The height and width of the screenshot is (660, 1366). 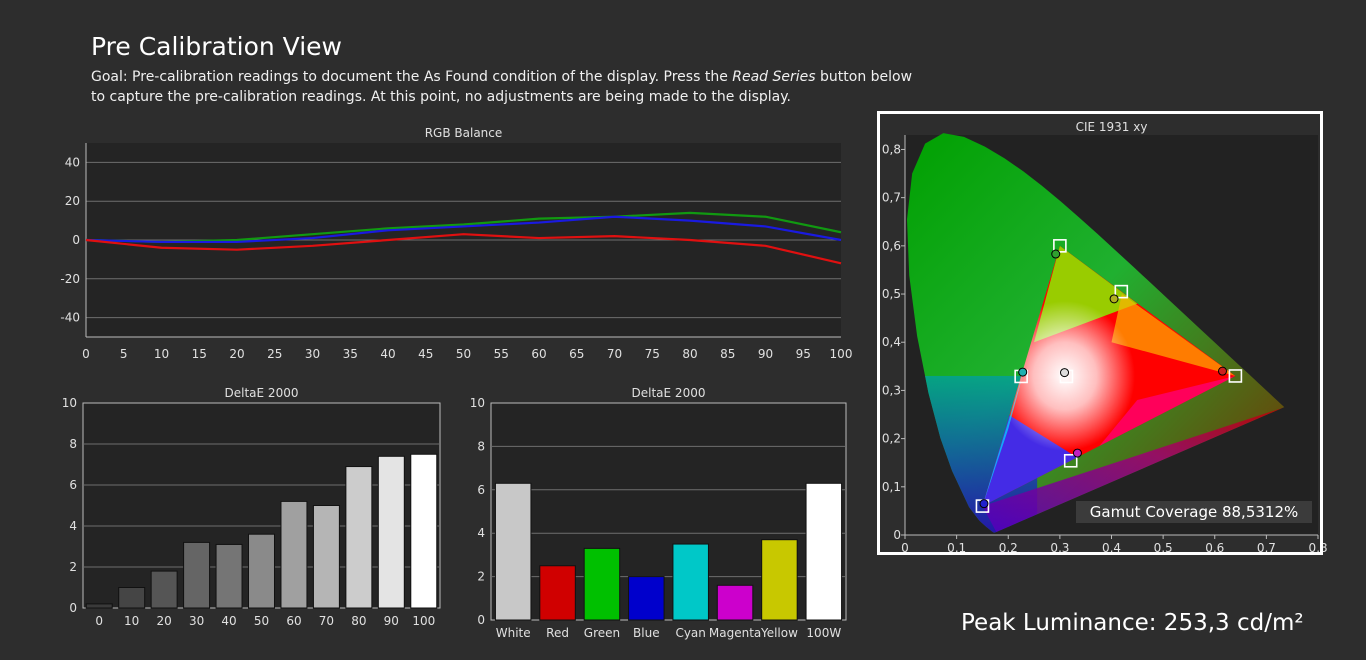 What do you see at coordinates (1133, 470) in the screenshot?
I see `cie-magenta-region` at bounding box center [1133, 470].